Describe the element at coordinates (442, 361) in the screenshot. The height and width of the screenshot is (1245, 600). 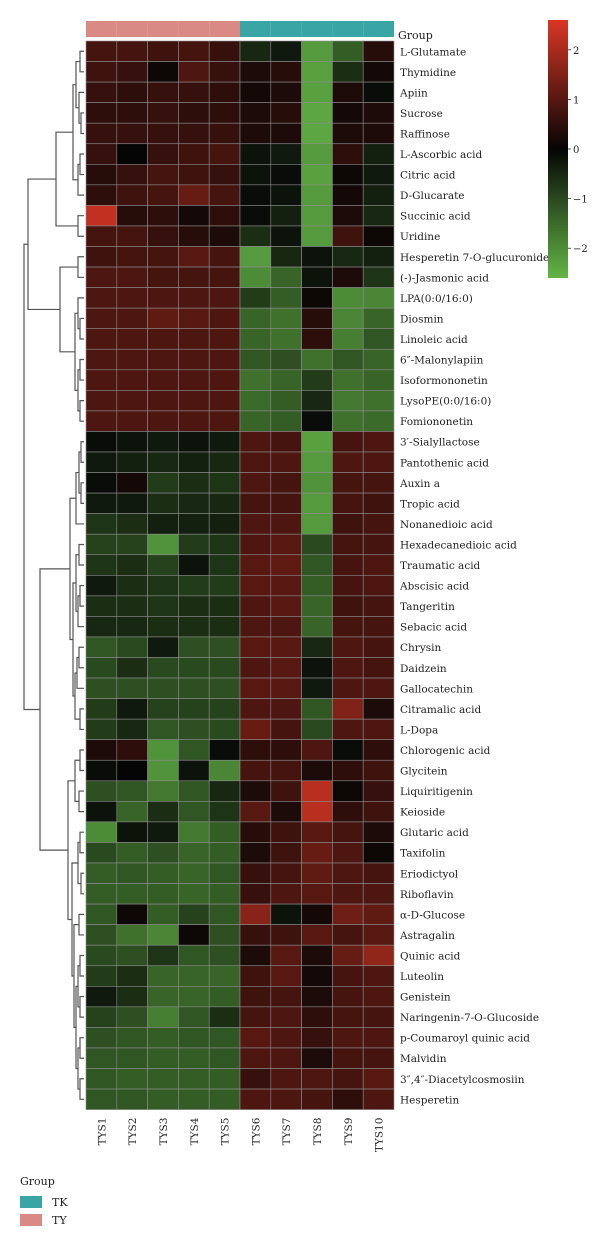
I see `row-label: 6″-Malonylapiin` at that location.